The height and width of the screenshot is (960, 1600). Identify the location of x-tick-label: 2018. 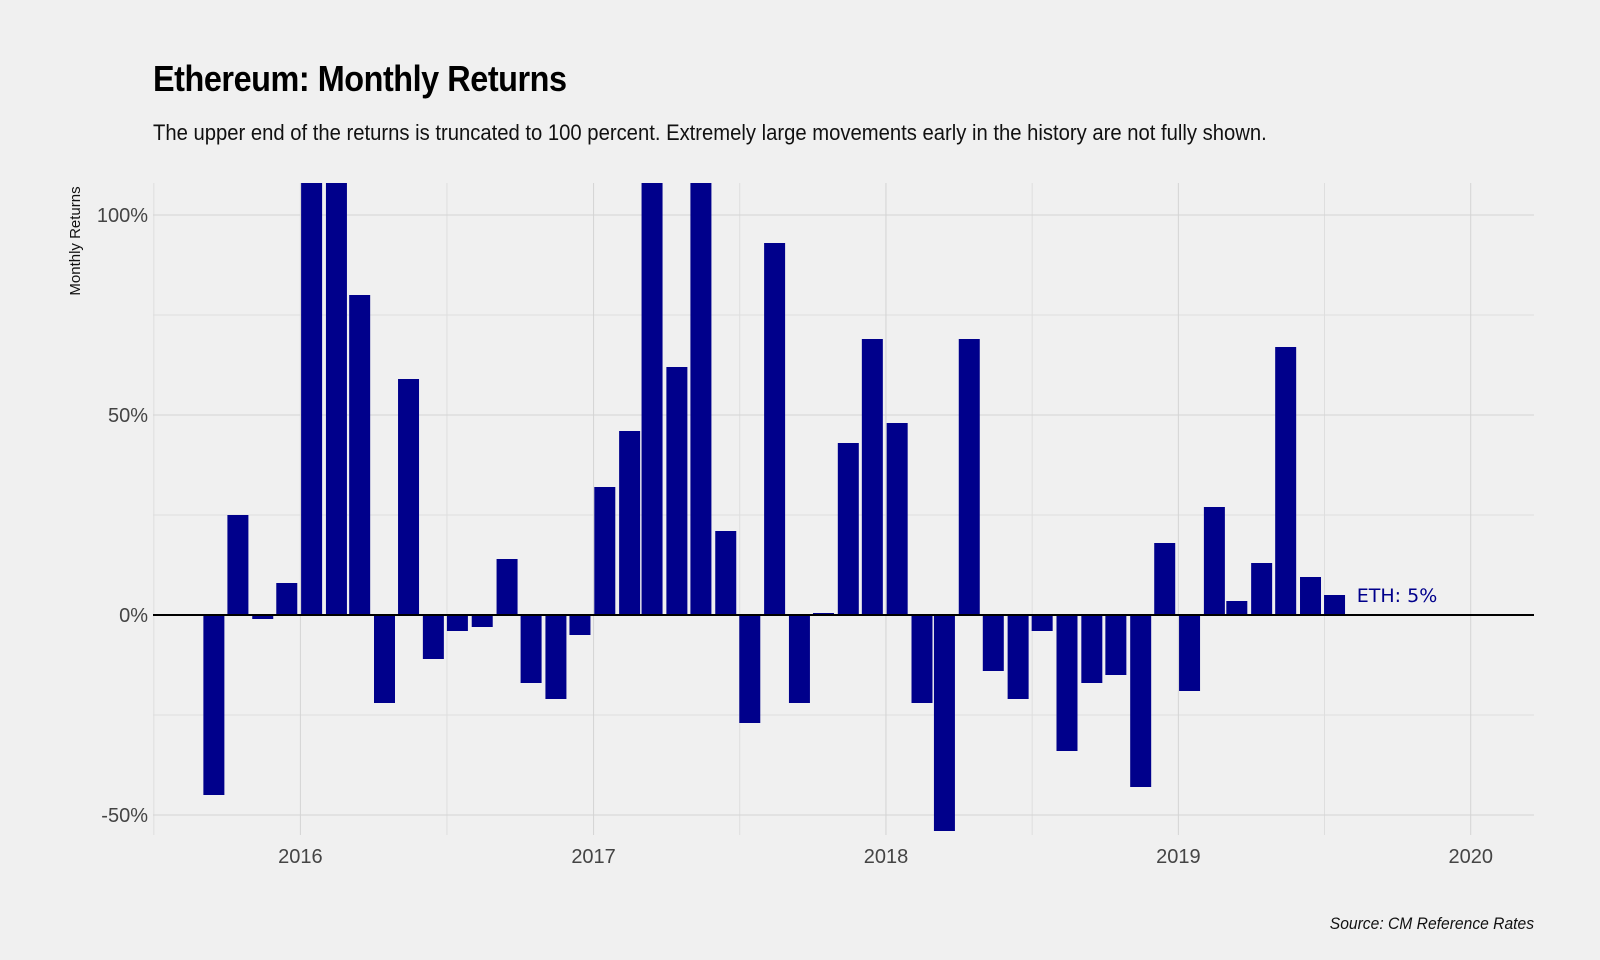
(886, 857).